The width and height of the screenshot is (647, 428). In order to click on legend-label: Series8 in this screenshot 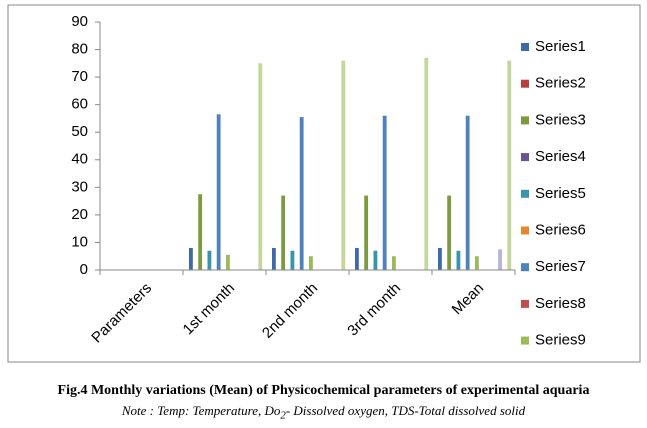, I will do `click(560, 303)`.